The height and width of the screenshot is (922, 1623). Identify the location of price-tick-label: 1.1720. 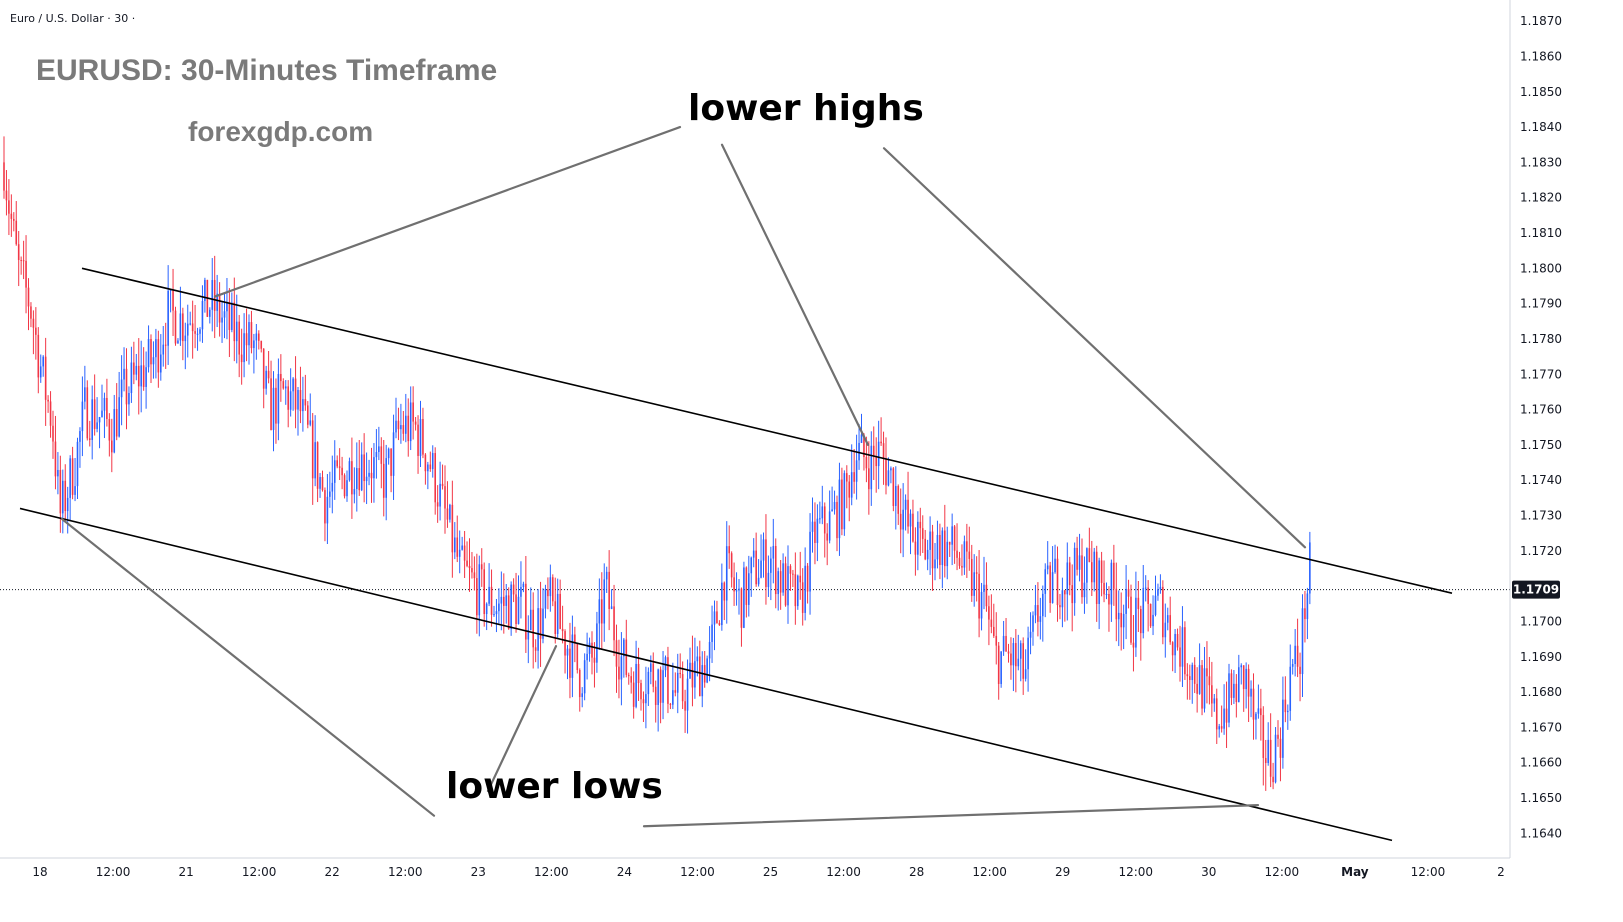
(1541, 551).